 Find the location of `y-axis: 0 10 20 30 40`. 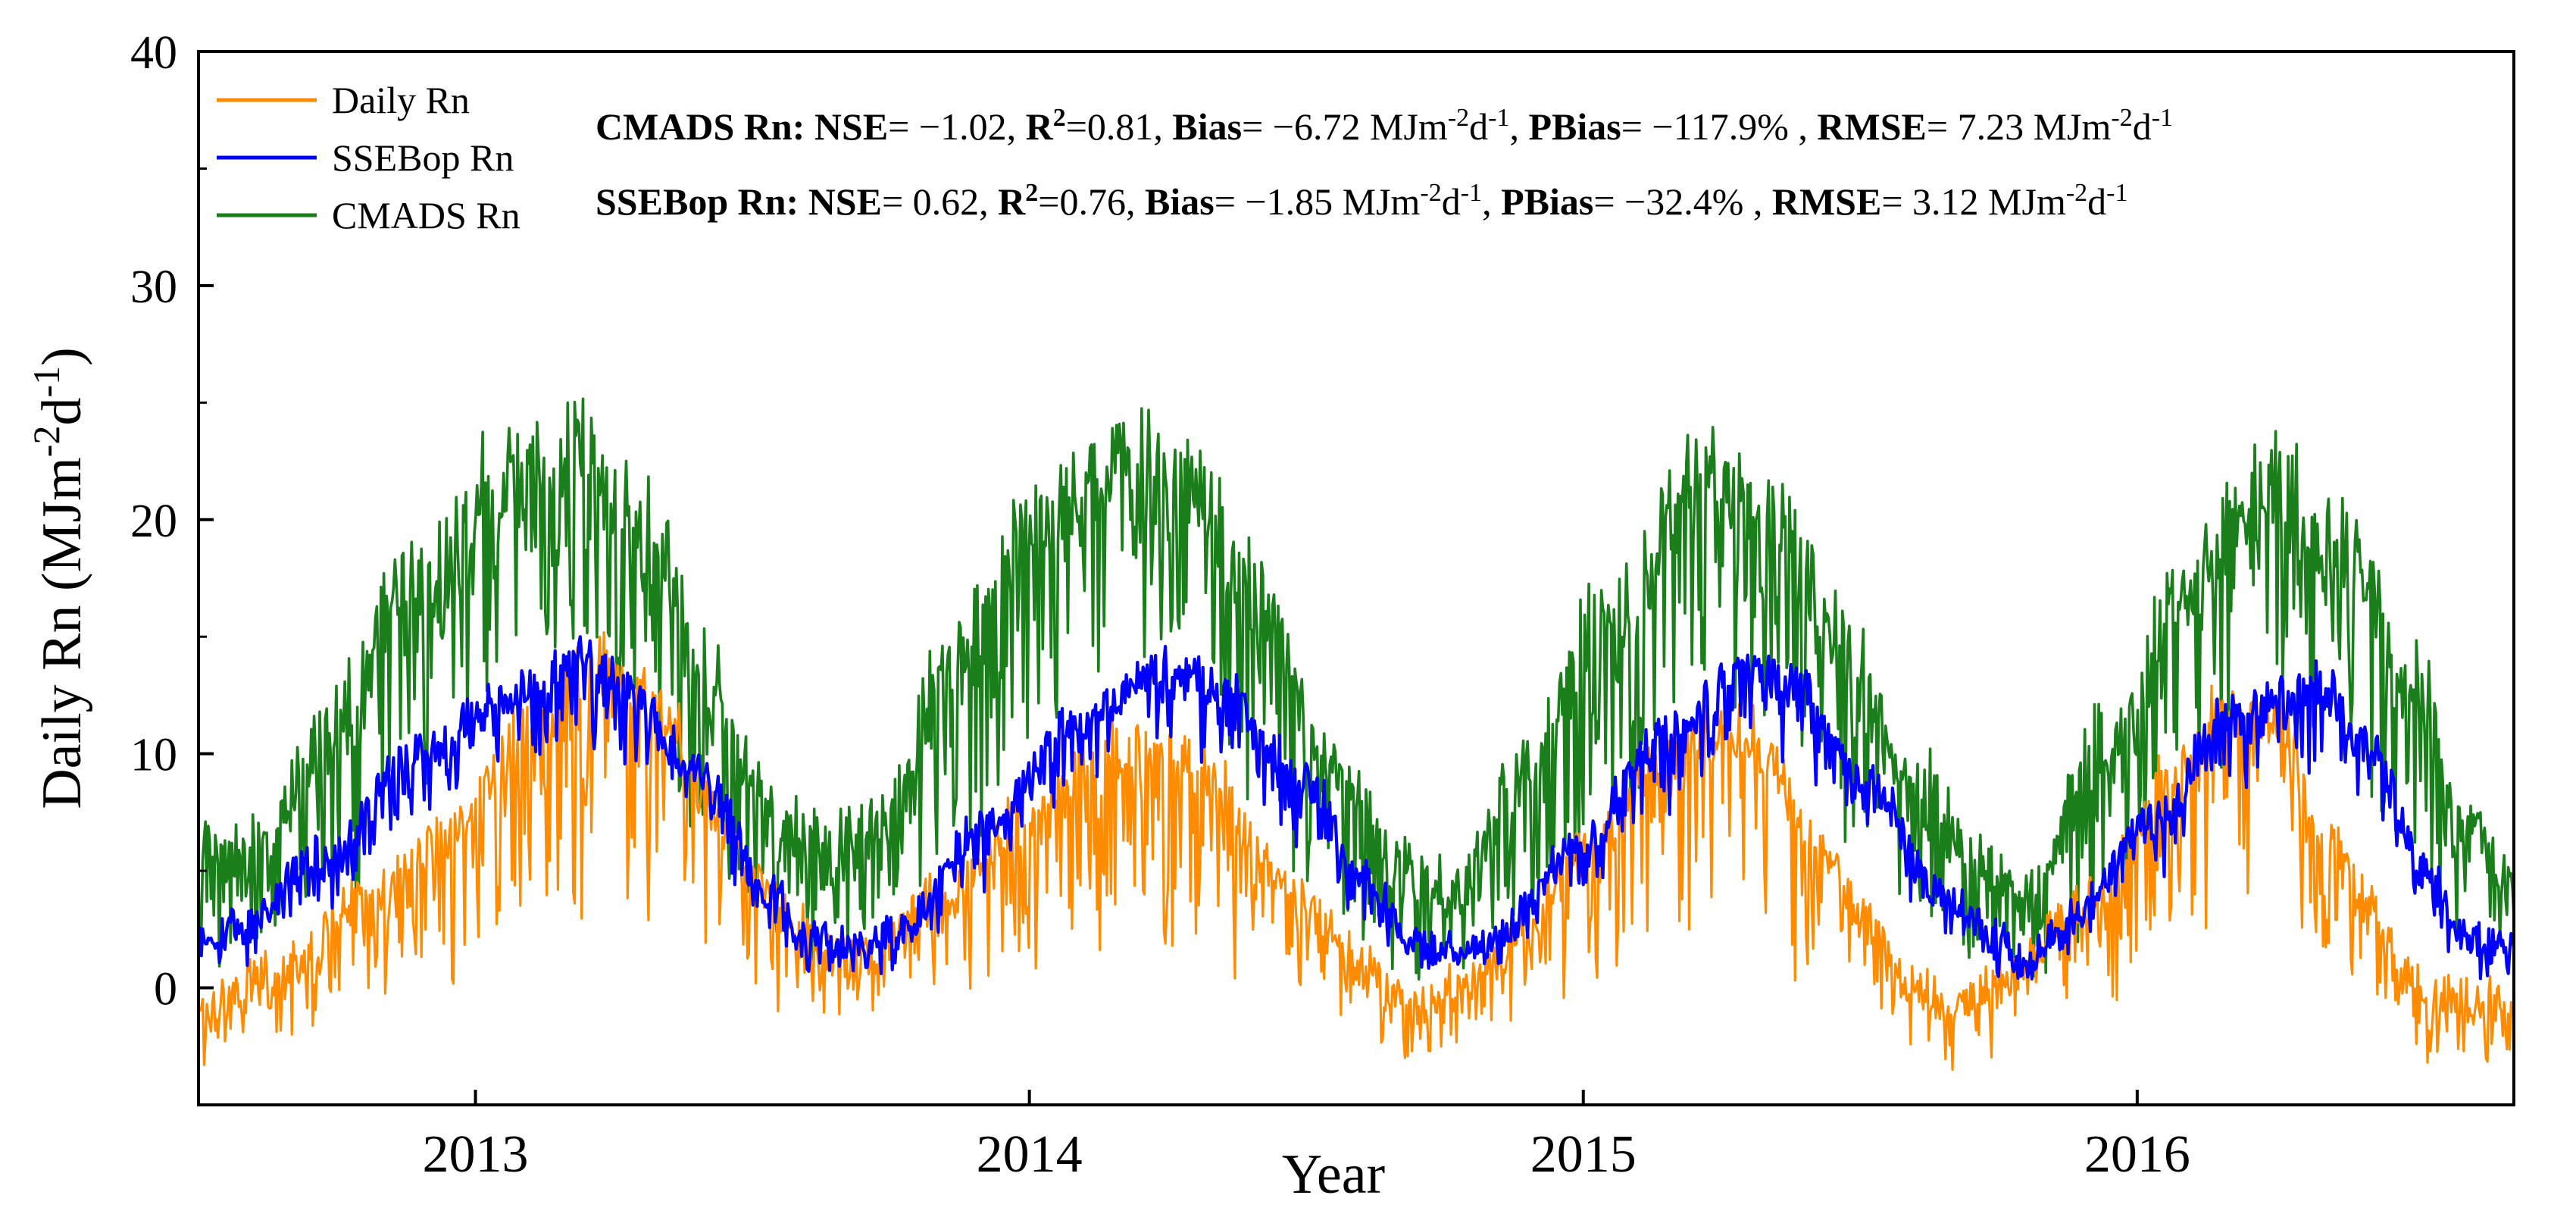

y-axis: 0 10 20 30 40 is located at coordinates (172, 566).